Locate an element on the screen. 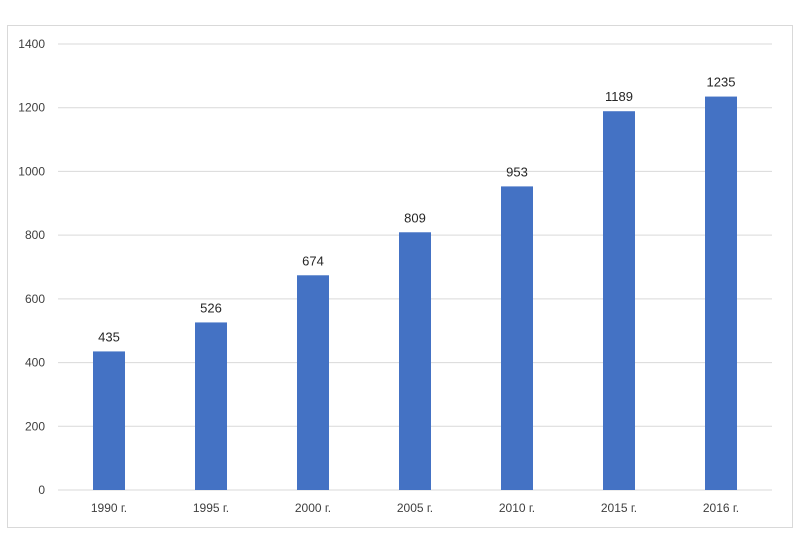 This screenshot has width=803, height=546. x-tick-label: 2000 г. is located at coordinates (313, 508).